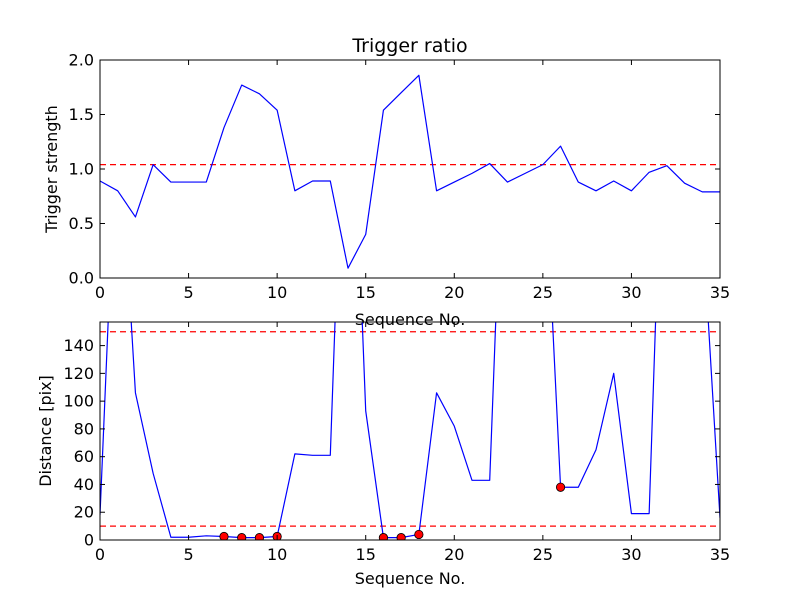 The height and width of the screenshot is (600, 800). Describe the element at coordinates (720, 292) in the screenshot. I see `trigger-ratio-x-tick-label-7: 35` at that location.